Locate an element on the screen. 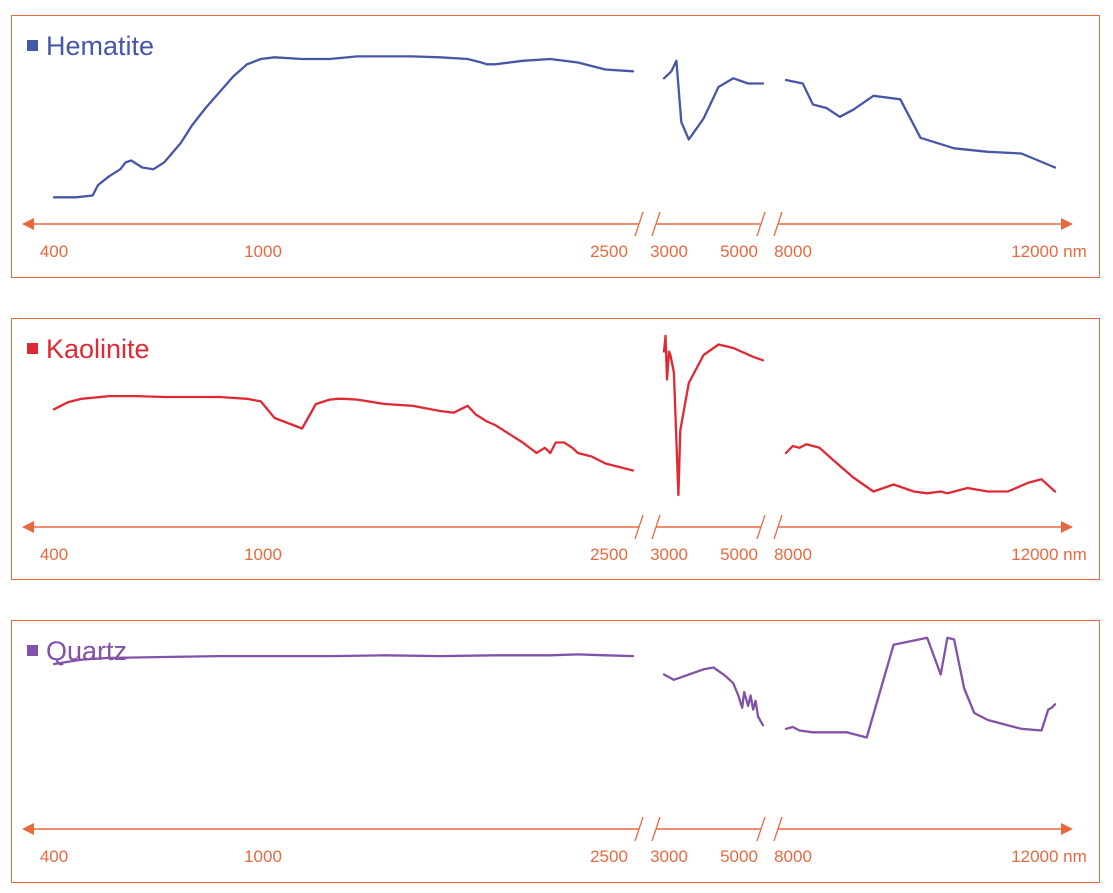 The image size is (1113, 893). chart-title-text: Quartz is located at coordinates (87, 651).